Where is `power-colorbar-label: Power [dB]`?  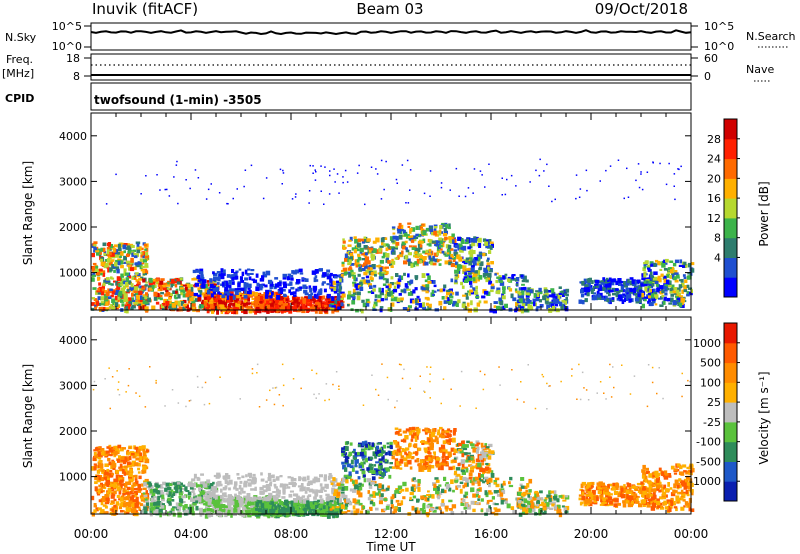 power-colorbar-label: Power [dB] is located at coordinates (764, 213).